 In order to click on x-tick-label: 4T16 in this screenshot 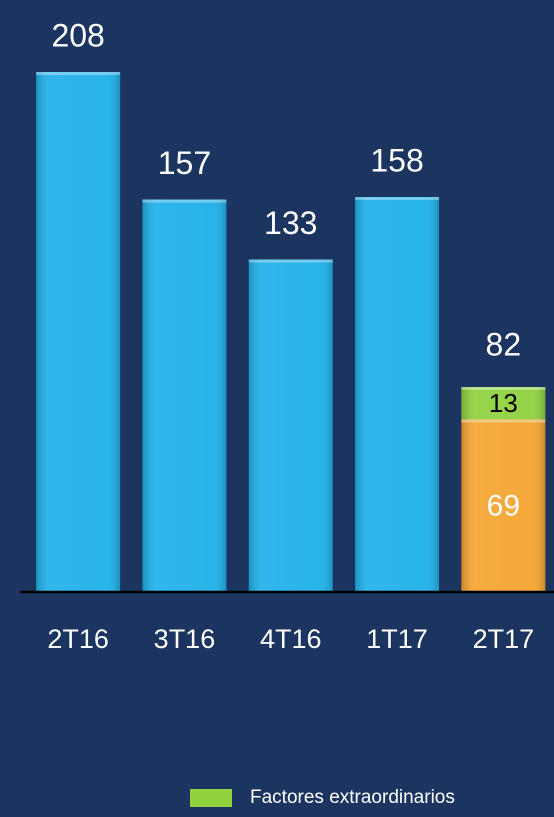, I will do `click(291, 639)`.